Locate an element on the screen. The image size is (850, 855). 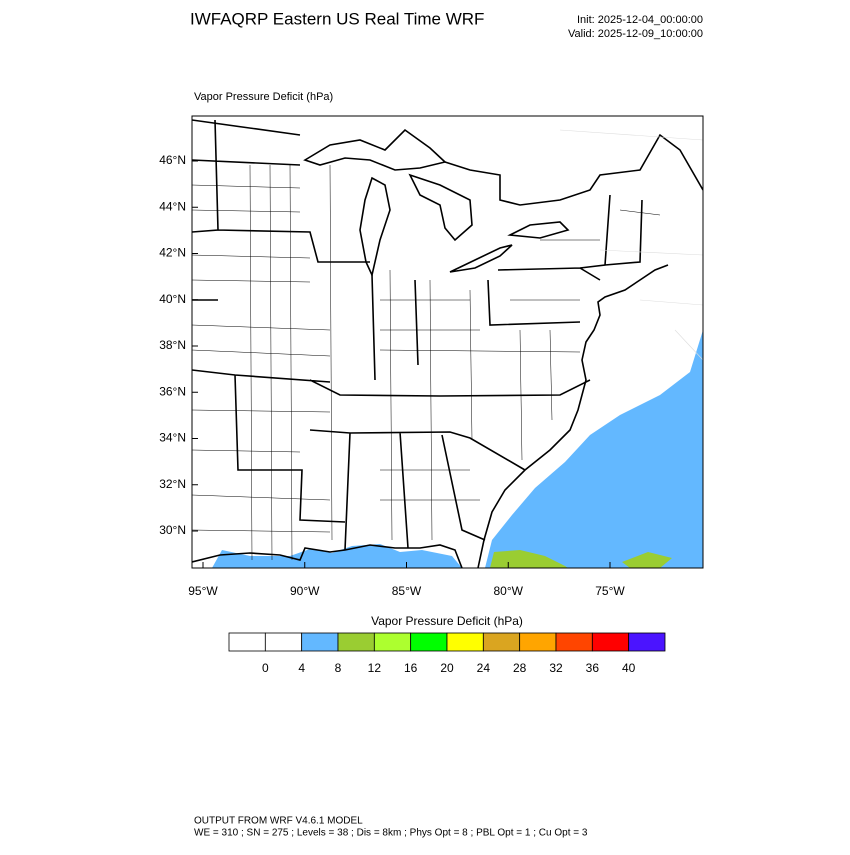
lake-huron is located at coordinates (440, 207).